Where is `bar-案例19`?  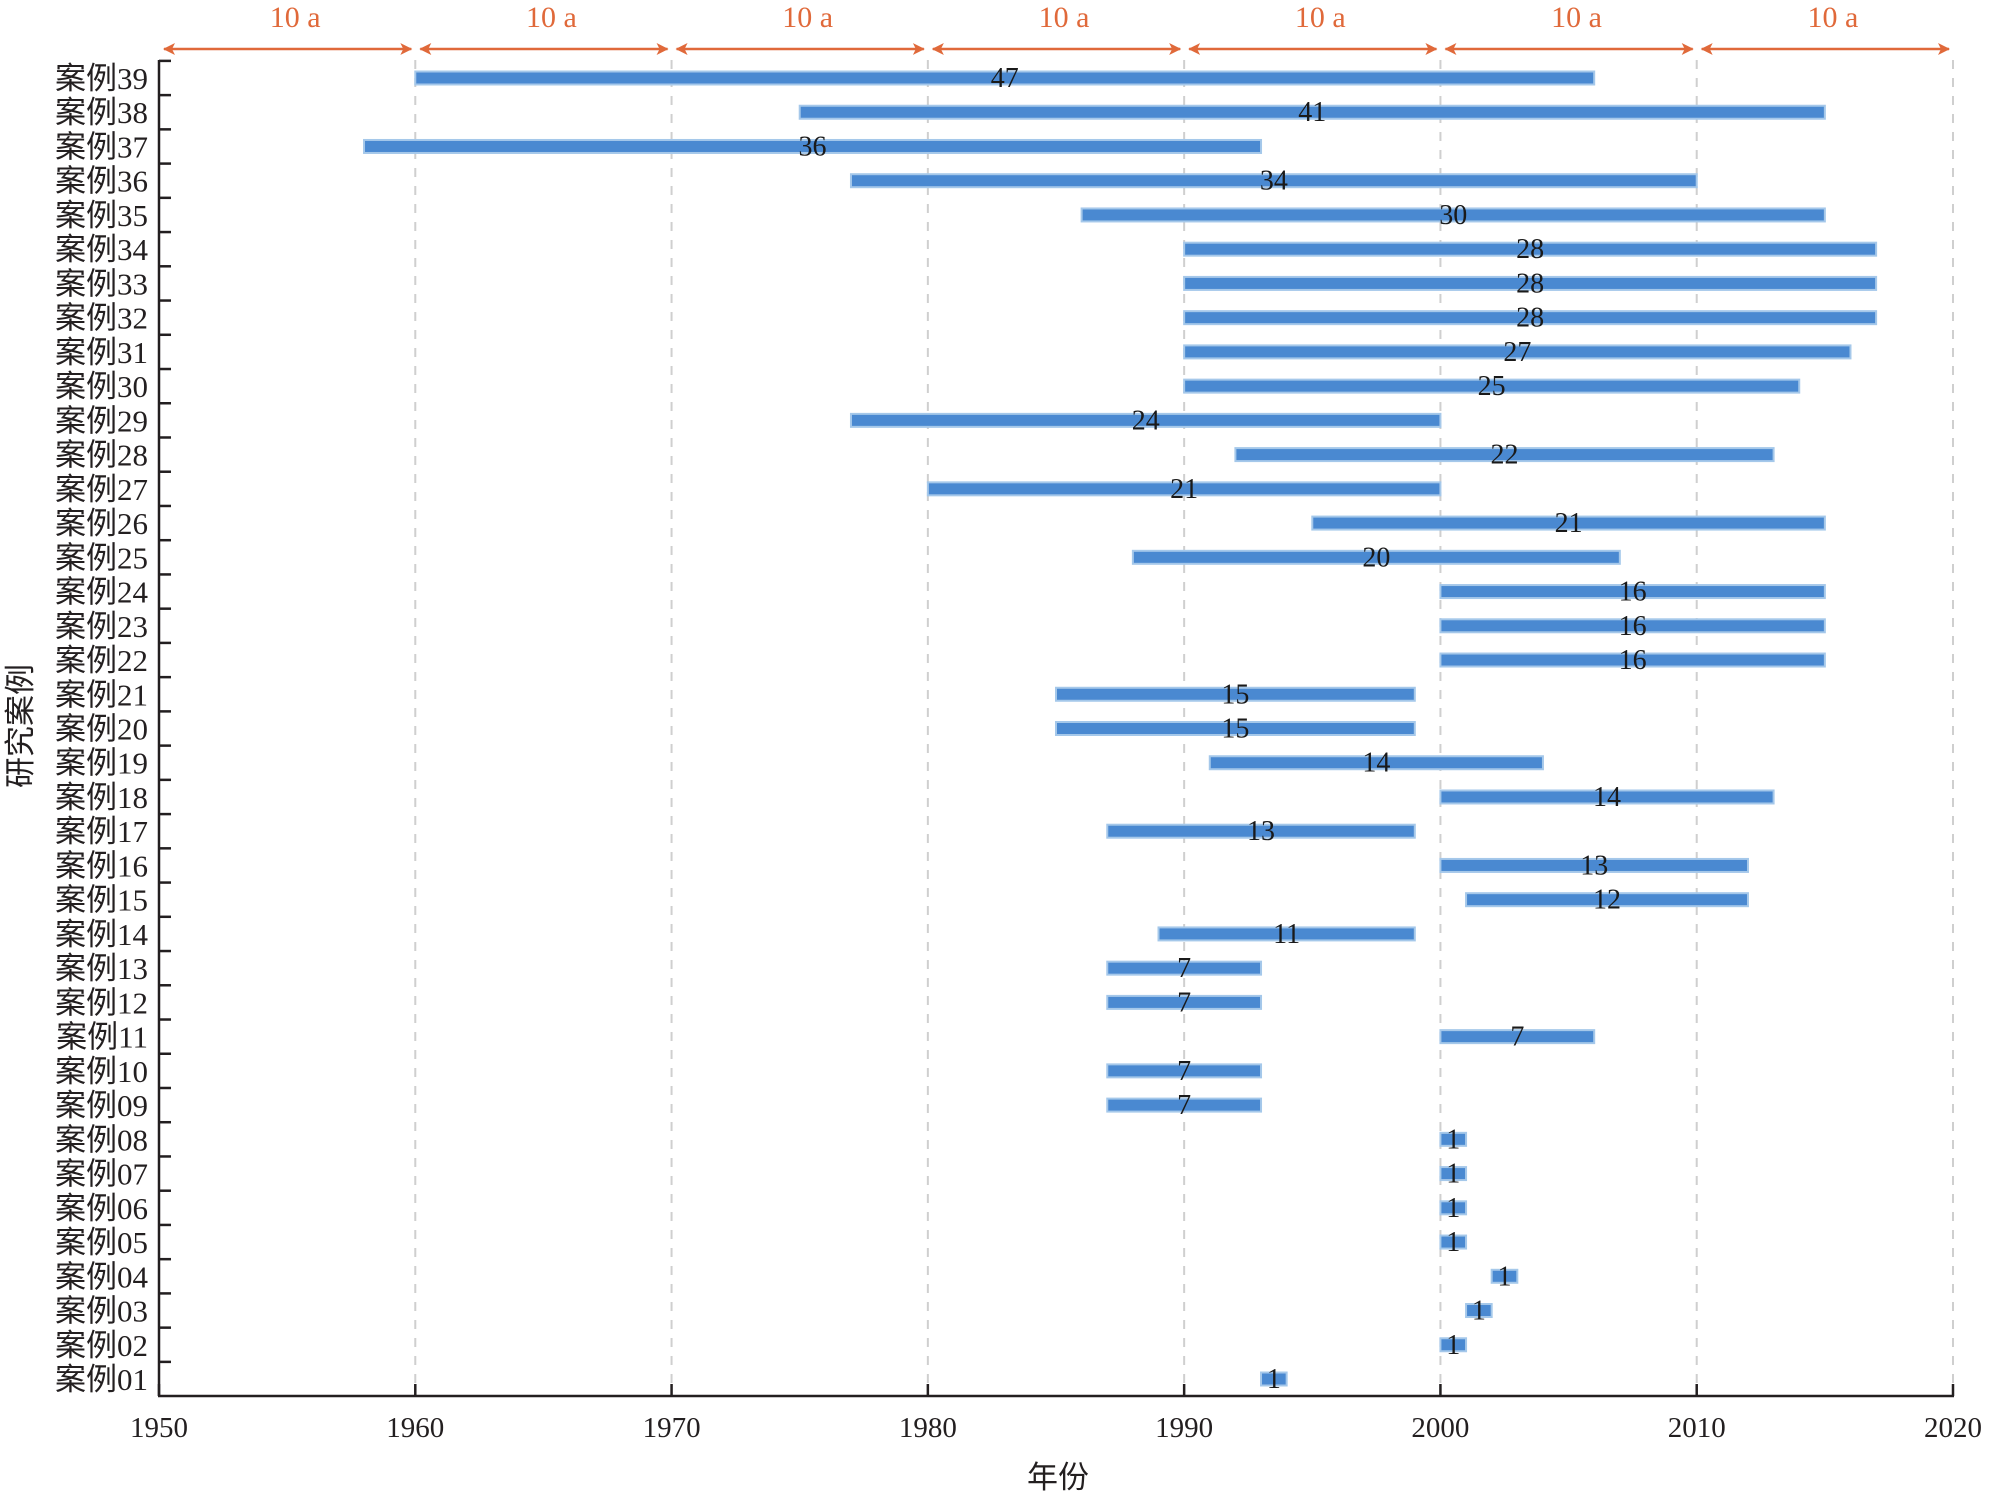 bar-案例19 is located at coordinates (1376, 763).